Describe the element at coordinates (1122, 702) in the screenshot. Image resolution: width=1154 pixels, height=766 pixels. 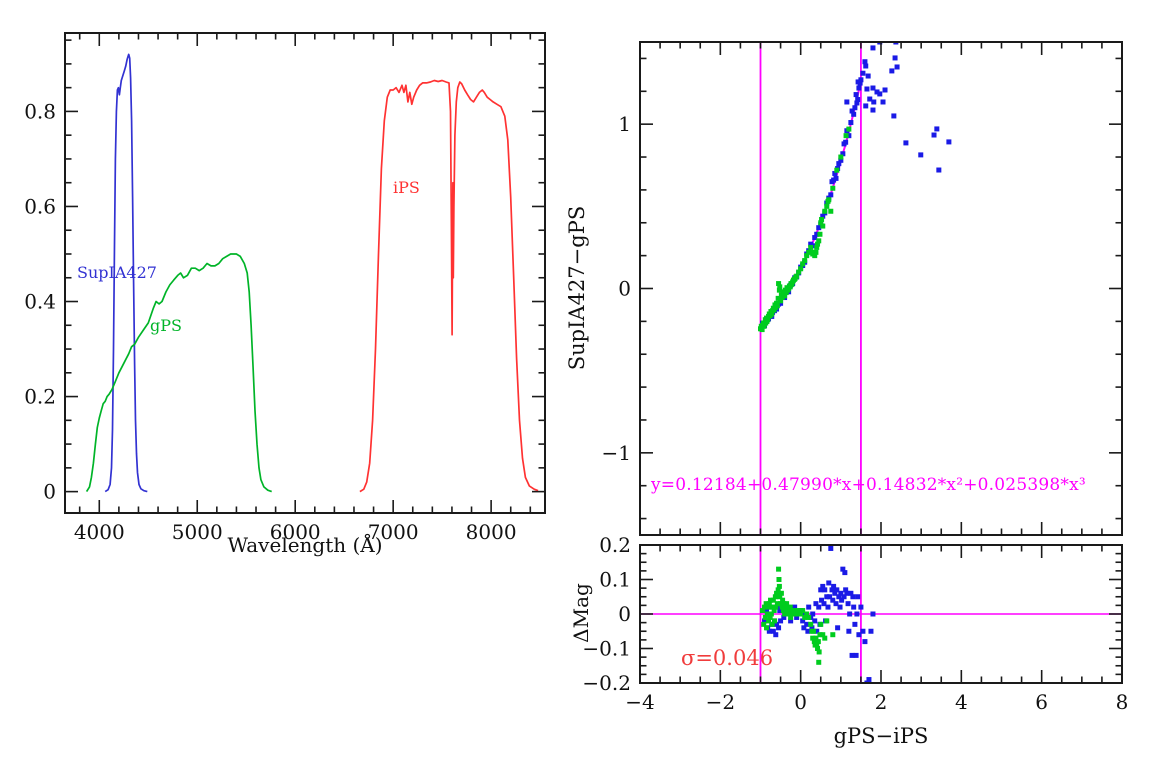
I see `svg-text: 8` at that location.